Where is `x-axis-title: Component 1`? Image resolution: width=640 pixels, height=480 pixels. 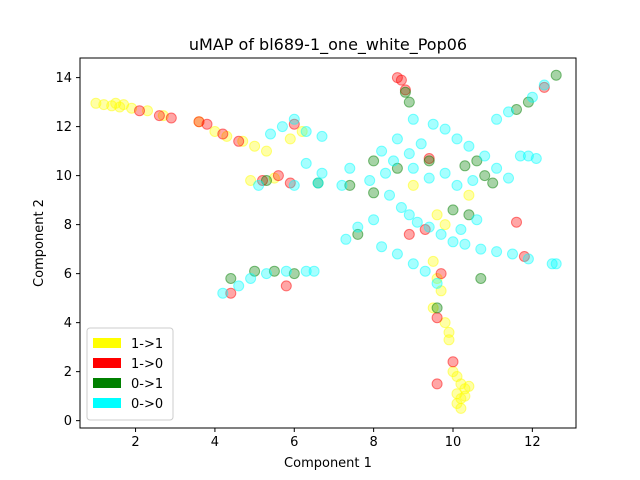 x-axis-title: Component 1 is located at coordinates (328, 463).